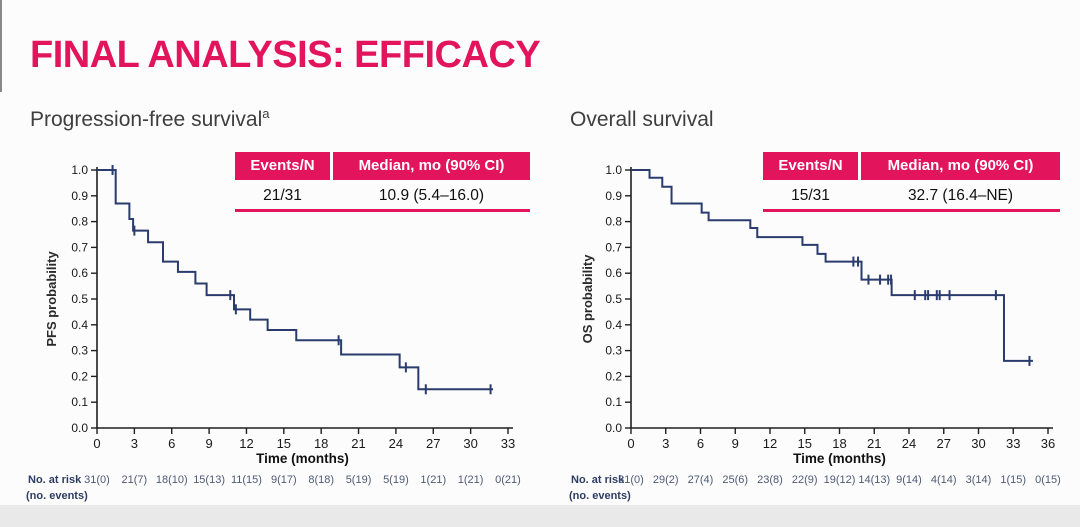  I want to click on pfs-events-n-header: Events/N, so click(282, 166).